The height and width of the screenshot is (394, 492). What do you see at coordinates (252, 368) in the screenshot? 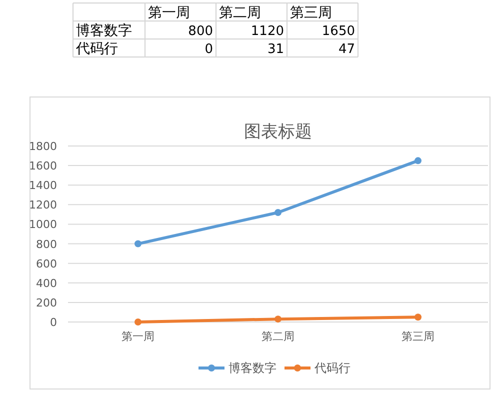
I see `legend-label: 博客数字` at bounding box center [252, 368].